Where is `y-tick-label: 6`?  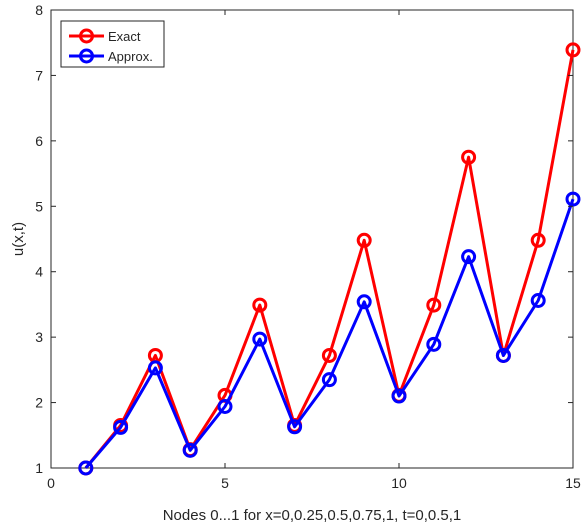 y-tick-label: 6 is located at coordinates (39, 141).